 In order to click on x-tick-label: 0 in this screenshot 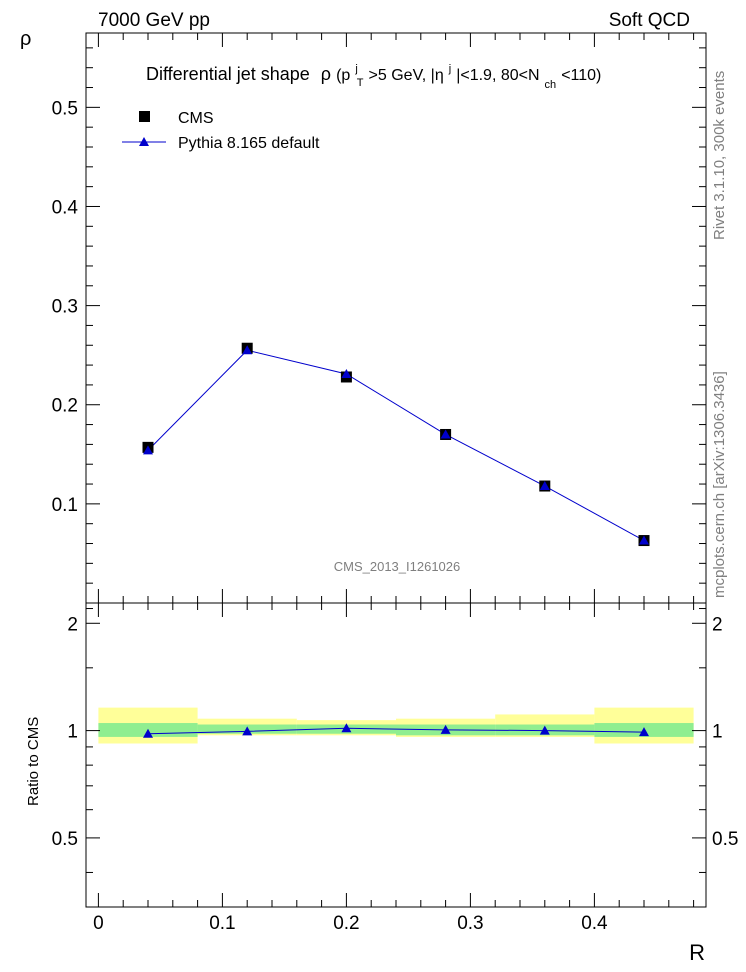, I will do `click(98, 923)`.